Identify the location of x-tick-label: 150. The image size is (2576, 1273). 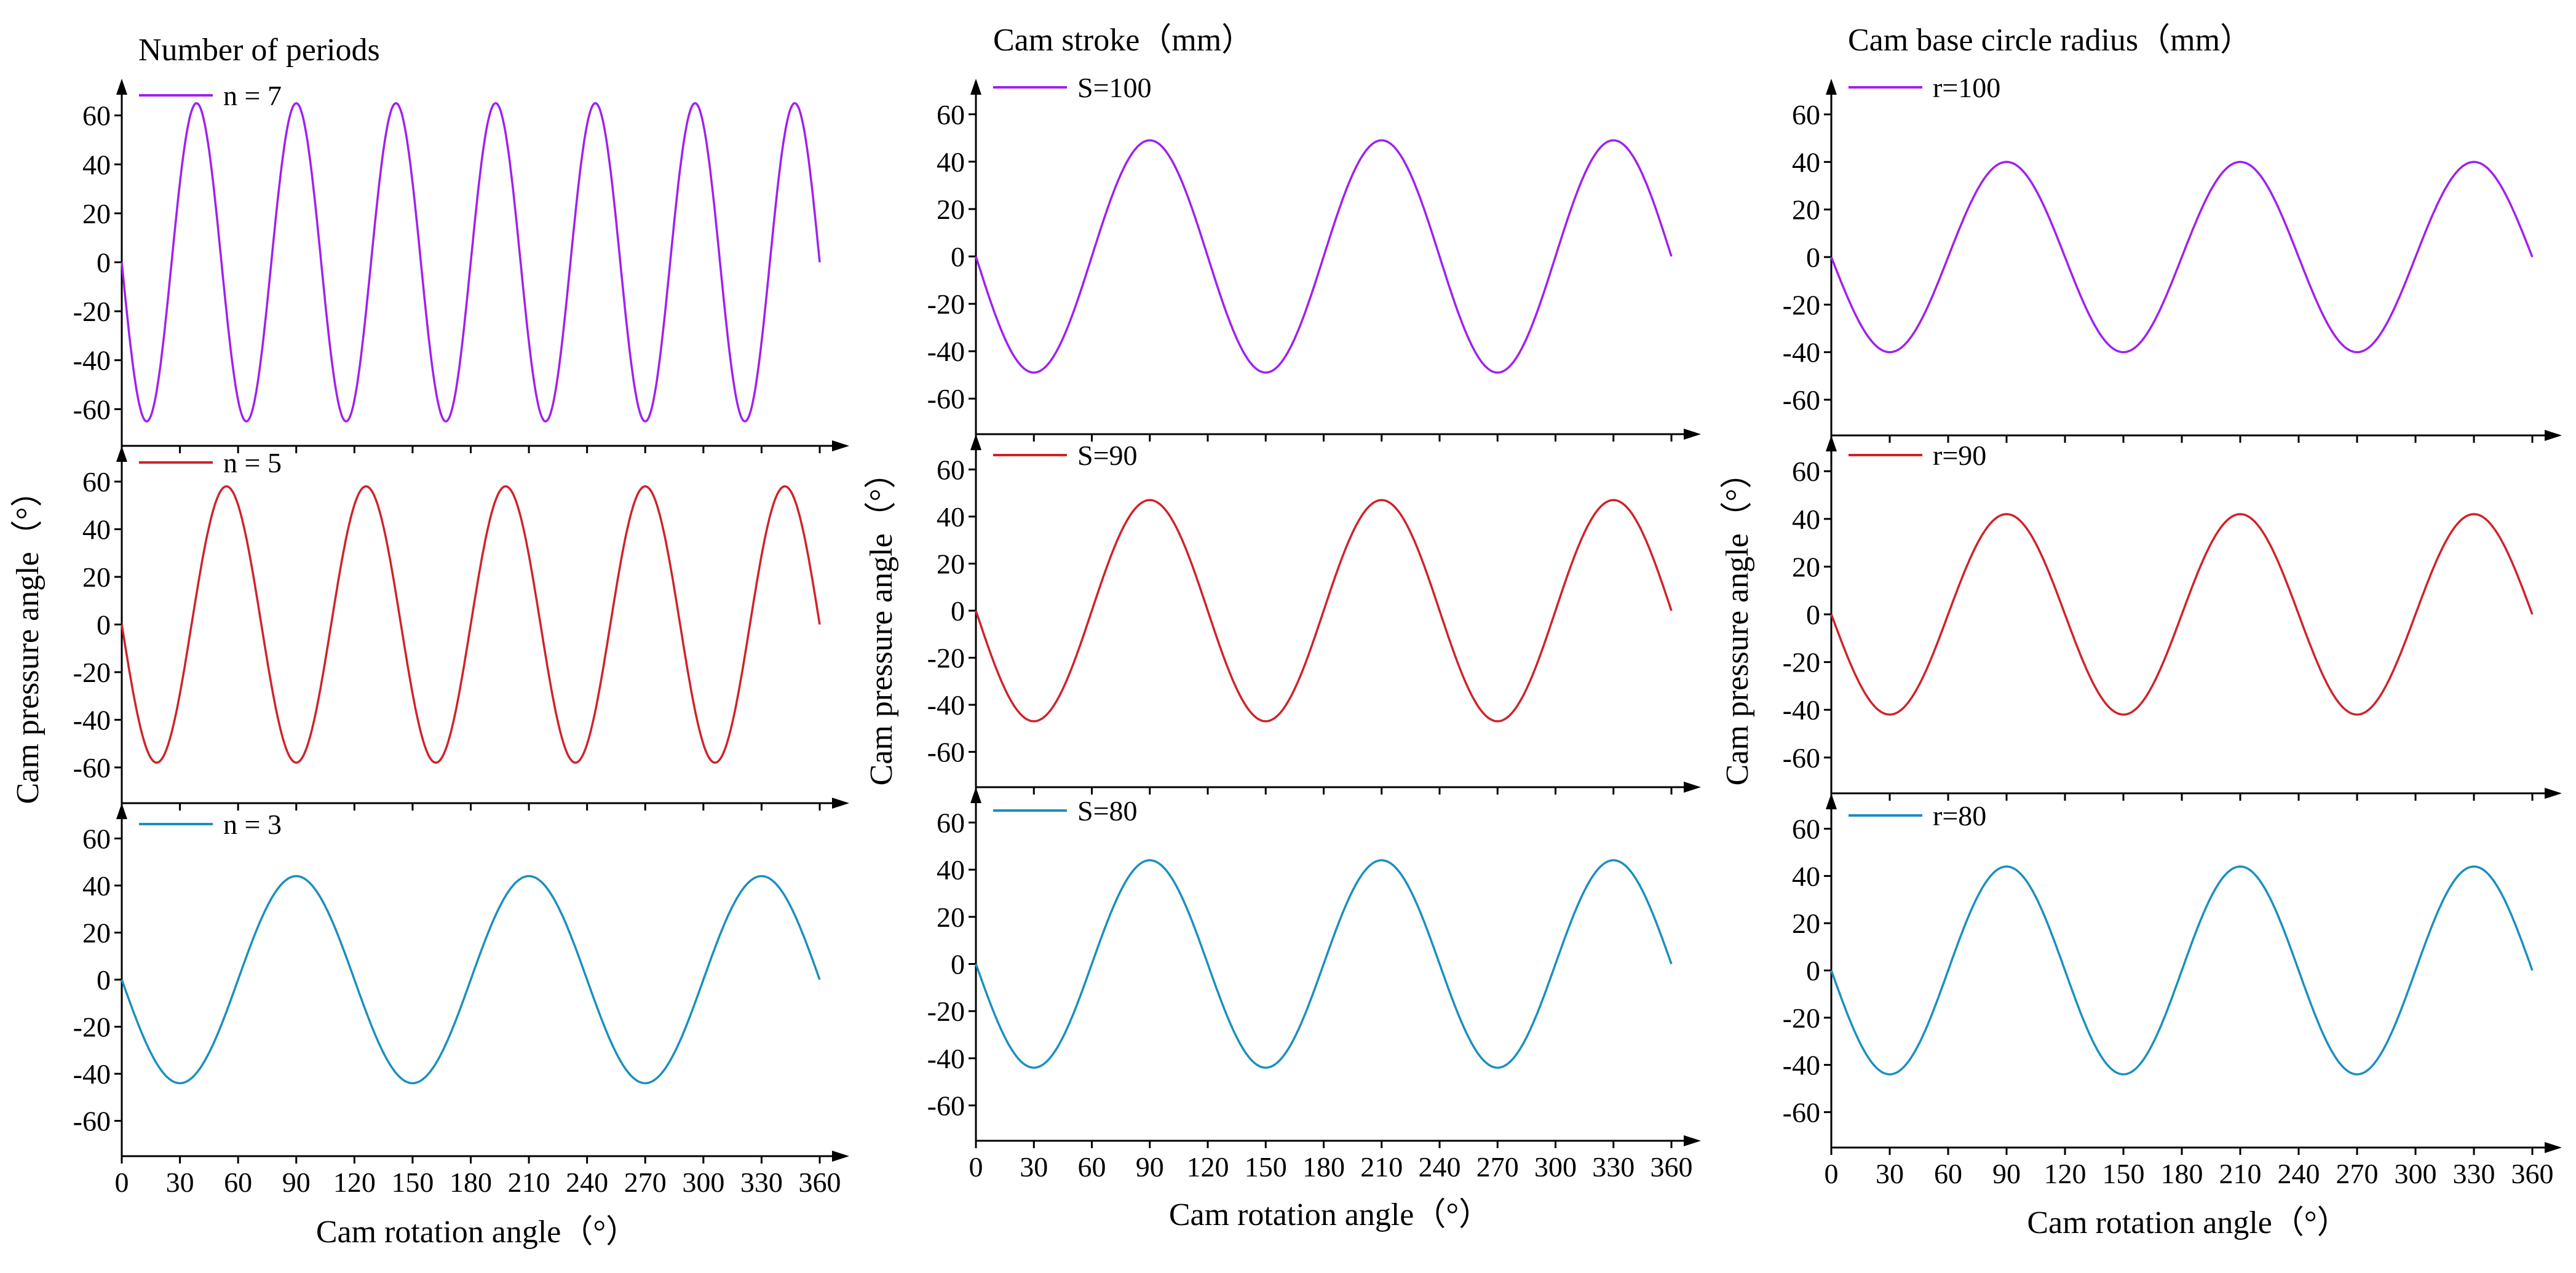
(1266, 1167).